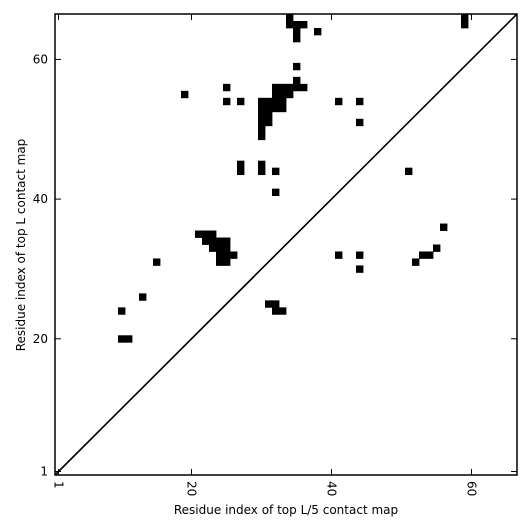 Image resolution: width=531 pixels, height=531 pixels. I want to click on y-axis-label: Residue index of top L contact map, so click(21, 245).